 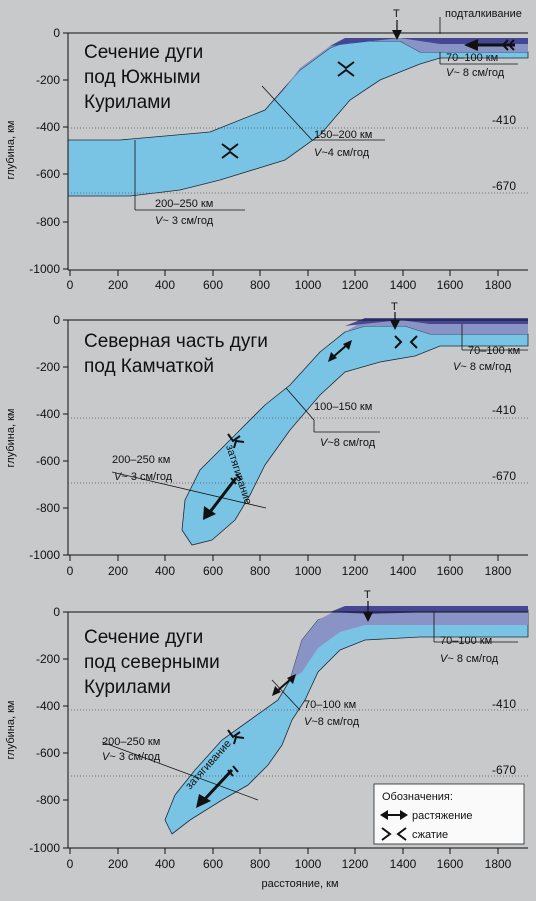 What do you see at coordinates (176, 341) in the screenshot?
I see `panel-title-2: Северная часть дуги` at bounding box center [176, 341].